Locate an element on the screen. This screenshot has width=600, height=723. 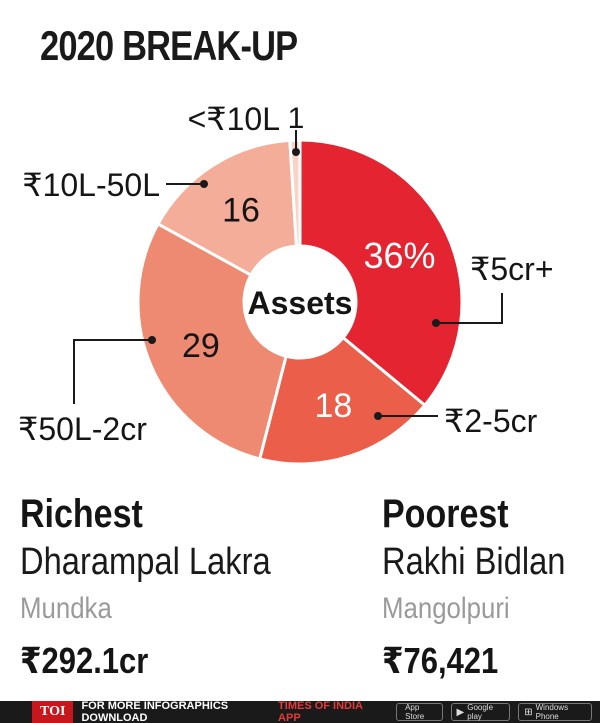
richest-amount: ₹292.1cr is located at coordinates (84, 660).